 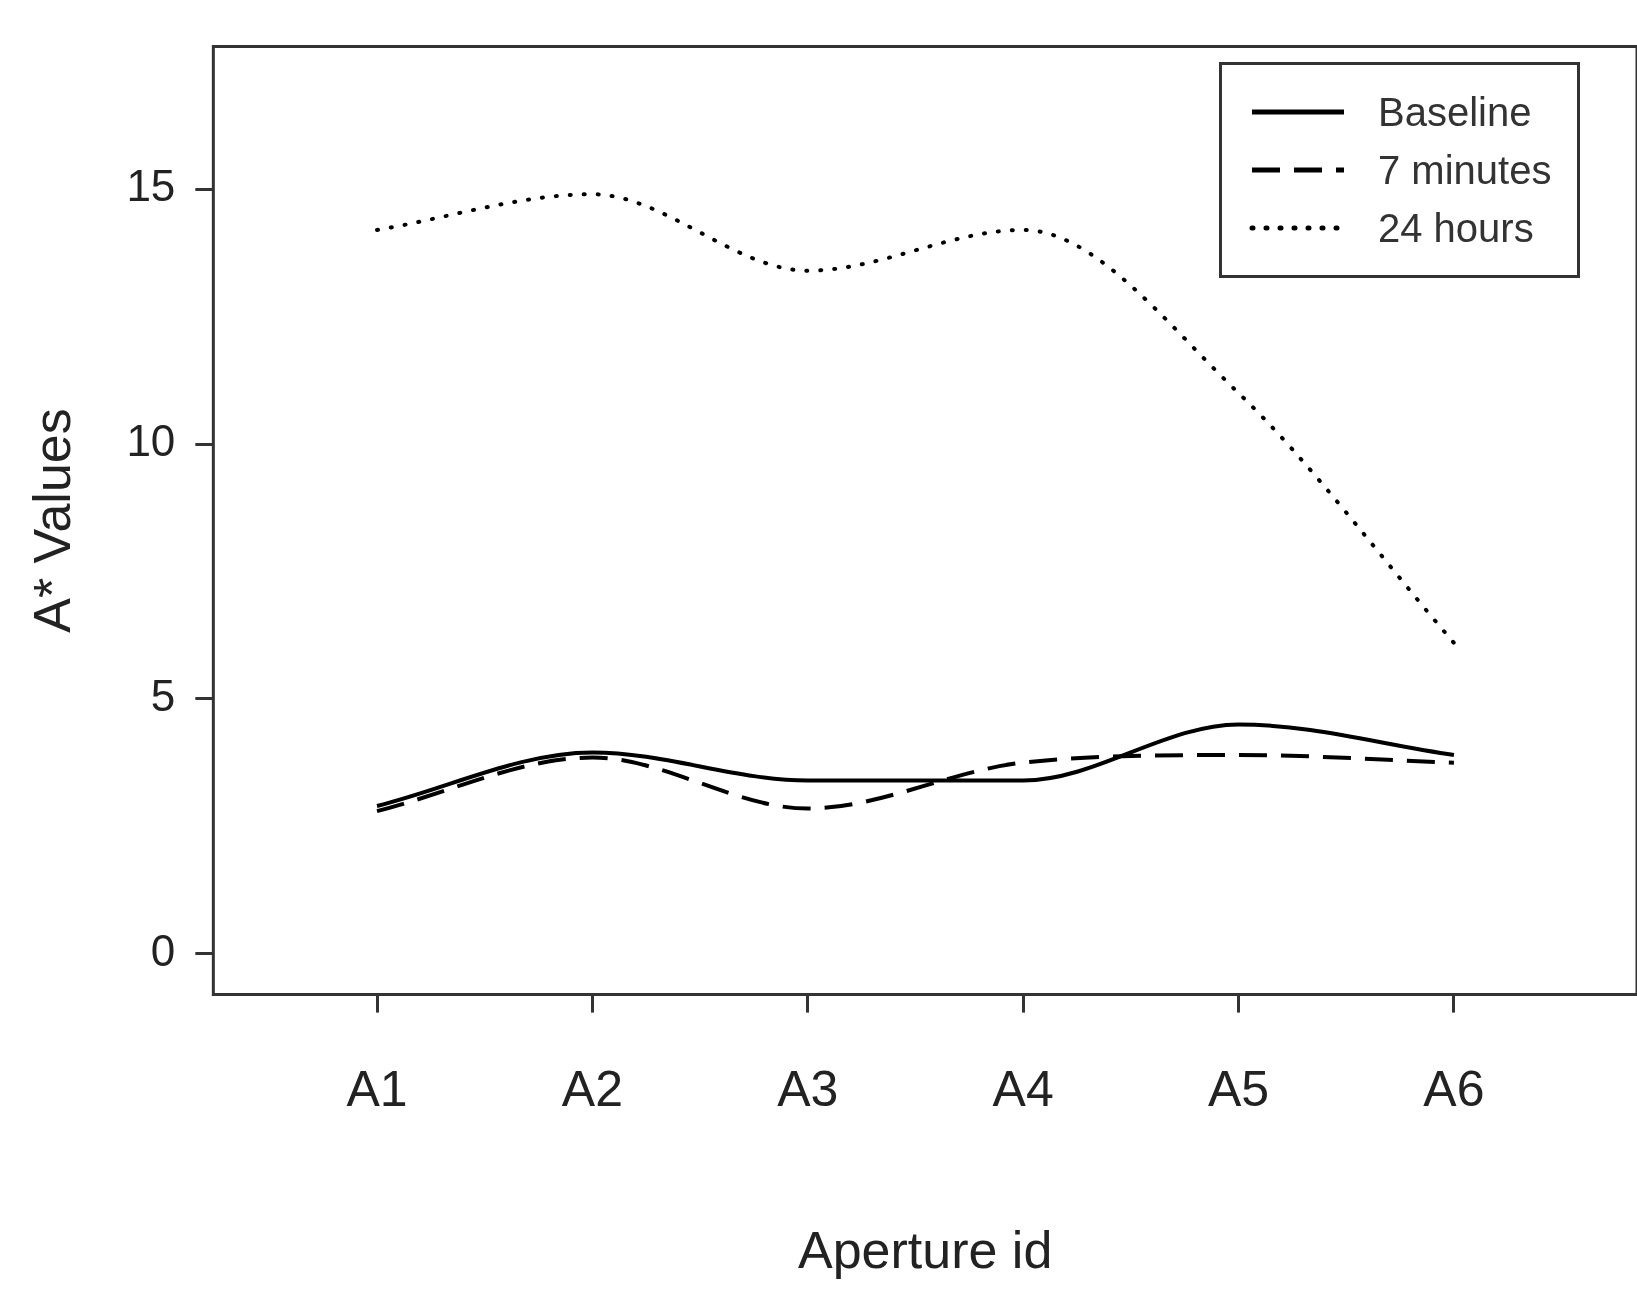 I want to click on x-axis-title: Aperture id, so click(x=925, y=1250).